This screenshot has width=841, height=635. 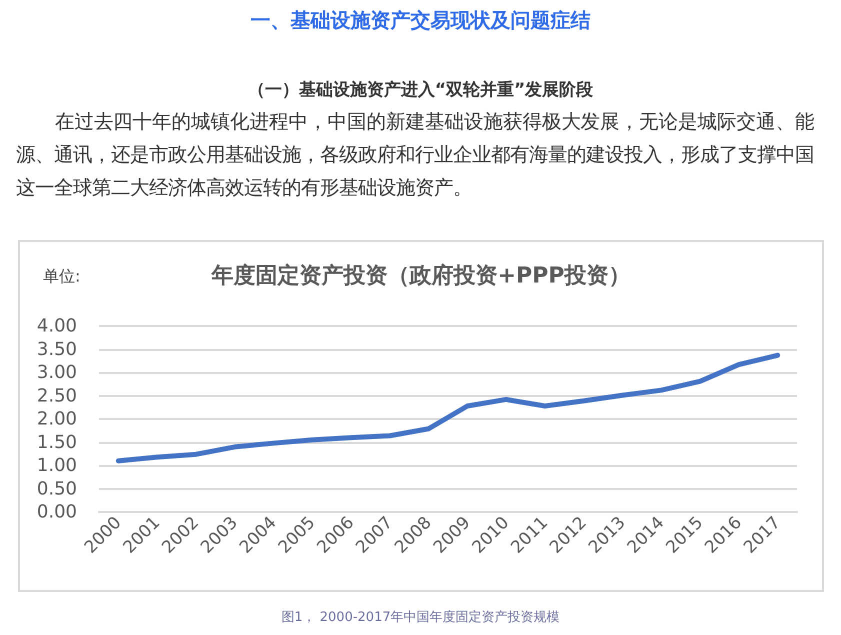 What do you see at coordinates (56, 442) in the screenshot?
I see `y-tick-label: 1.50` at bounding box center [56, 442].